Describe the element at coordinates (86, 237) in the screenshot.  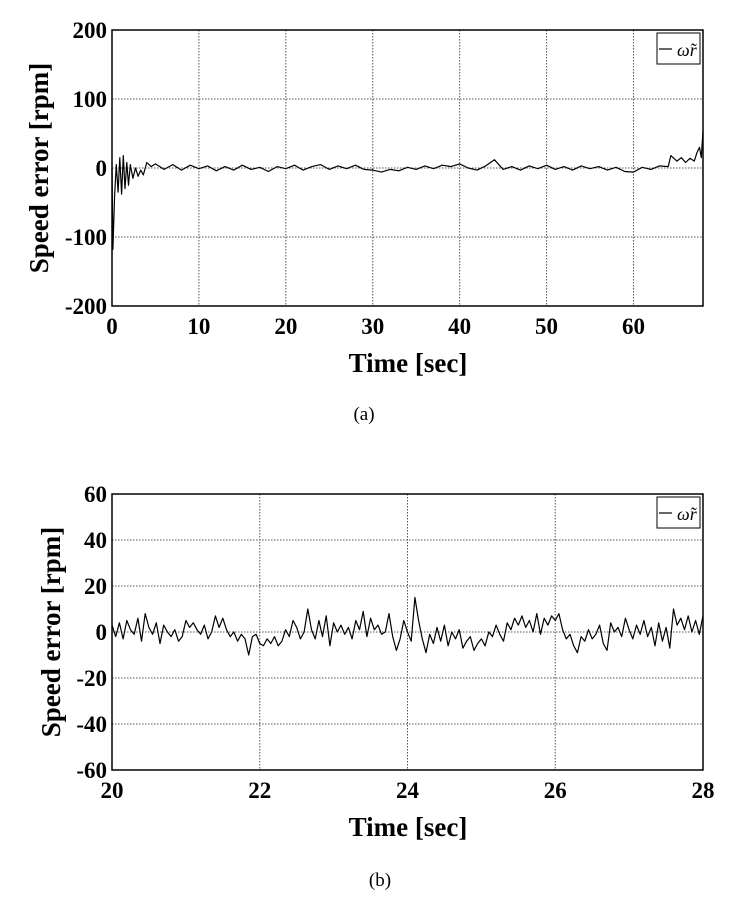
I see `chart-a-ytick-label: -100` at that location.